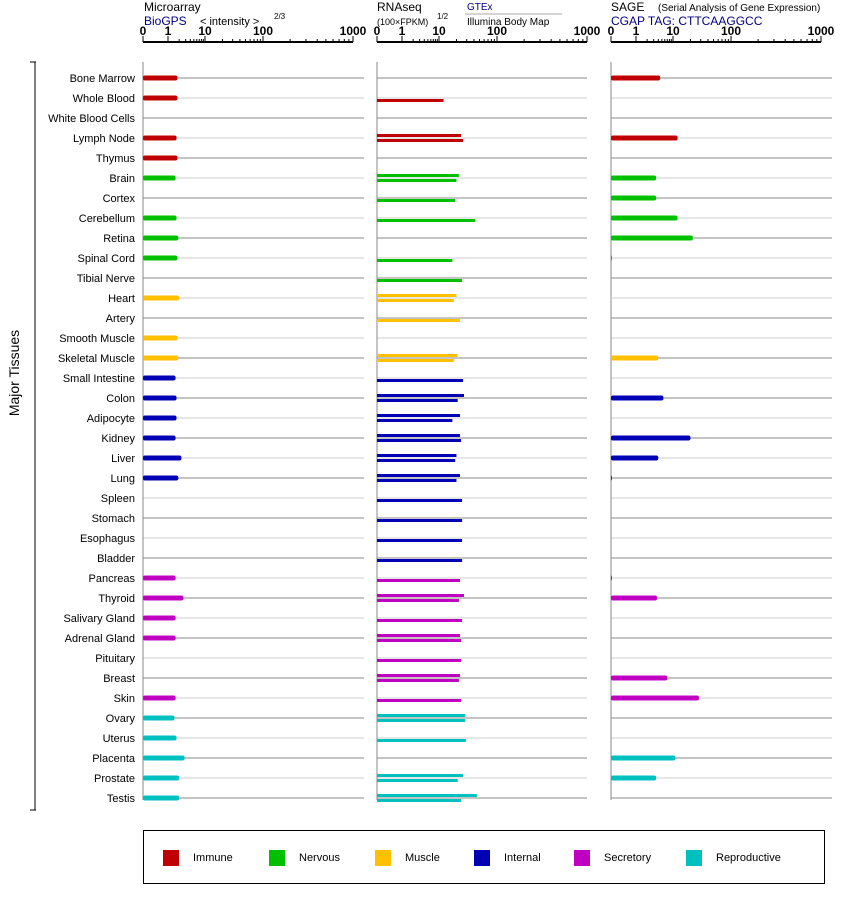 This screenshot has width=842, height=900. What do you see at coordinates (383, 858) in the screenshot?
I see `legend-swatch-muscle` at bounding box center [383, 858].